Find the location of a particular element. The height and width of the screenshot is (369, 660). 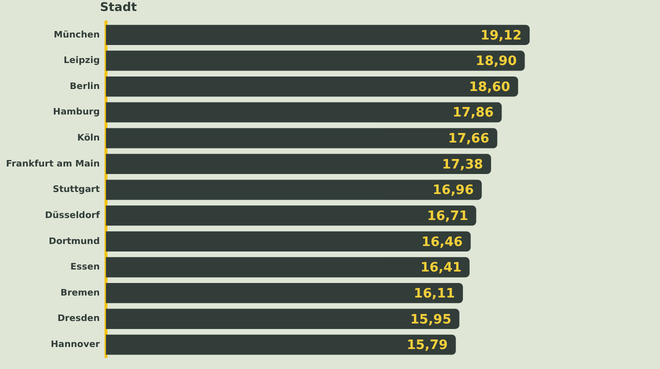

y-tick-label: Stuttgart is located at coordinates (76, 190).